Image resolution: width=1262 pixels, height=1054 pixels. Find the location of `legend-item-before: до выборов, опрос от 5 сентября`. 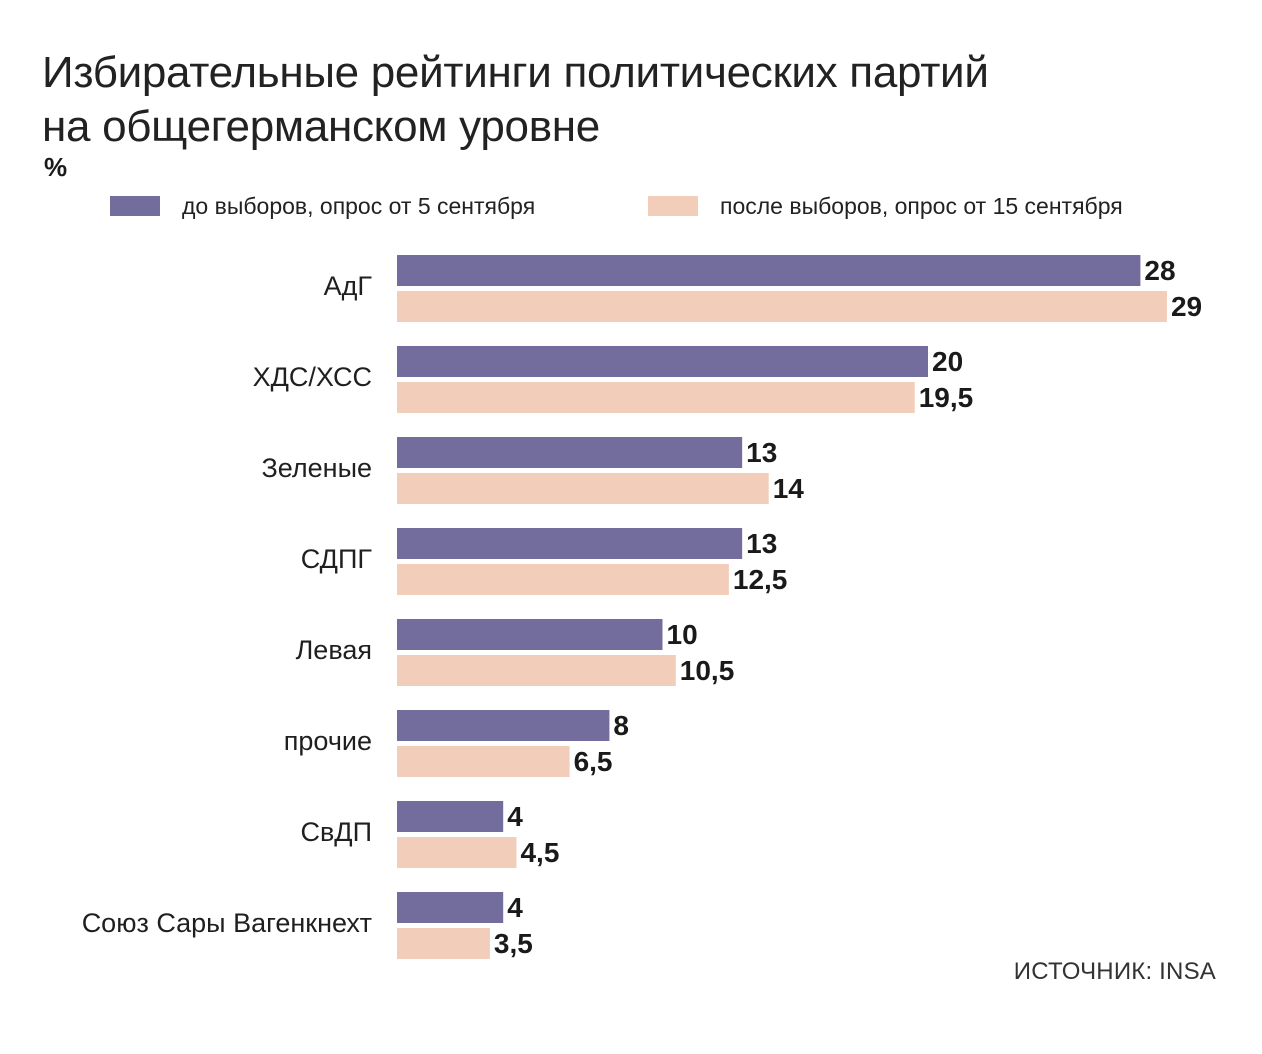

legend-item-before: до выборов, опрос от 5 сентября is located at coordinates (322, 206).